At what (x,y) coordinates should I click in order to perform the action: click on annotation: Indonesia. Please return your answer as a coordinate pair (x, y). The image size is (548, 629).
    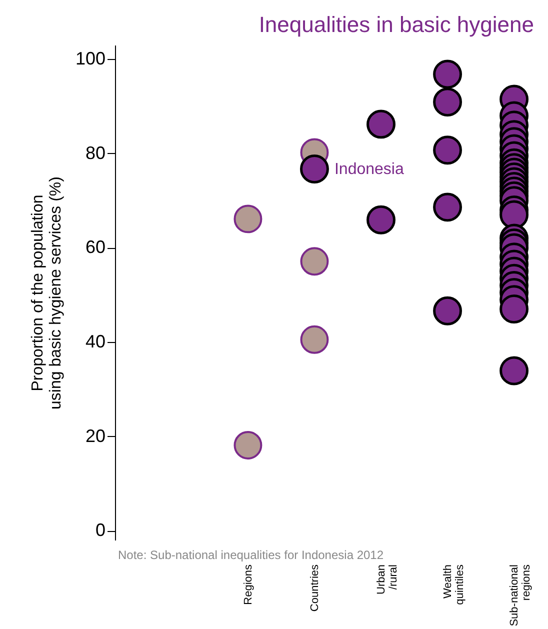
    Looking at the image, I should click on (369, 169).